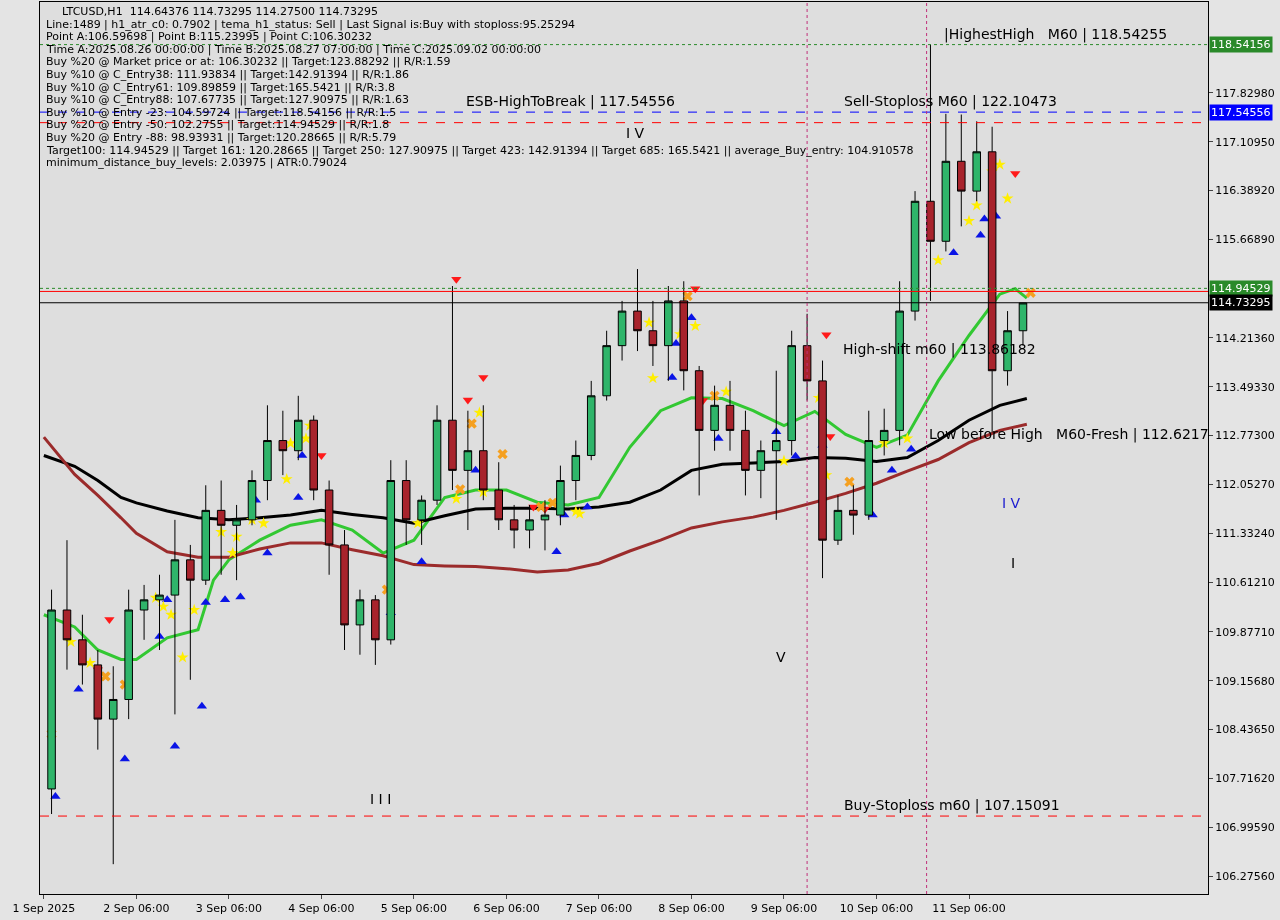  I want to click on y-tick-label: 114.21360, so click(1245, 338).